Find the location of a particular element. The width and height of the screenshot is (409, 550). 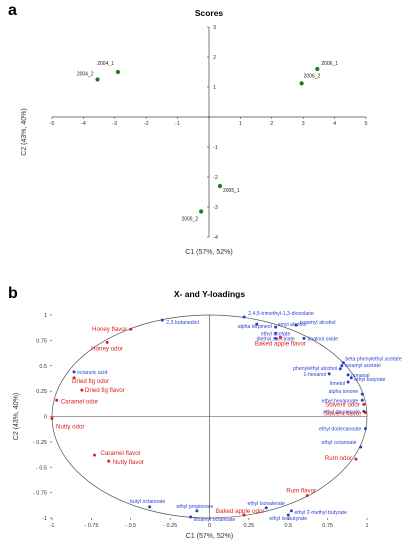

score-point-label: 2005_1 is located at coordinates (231, 191).